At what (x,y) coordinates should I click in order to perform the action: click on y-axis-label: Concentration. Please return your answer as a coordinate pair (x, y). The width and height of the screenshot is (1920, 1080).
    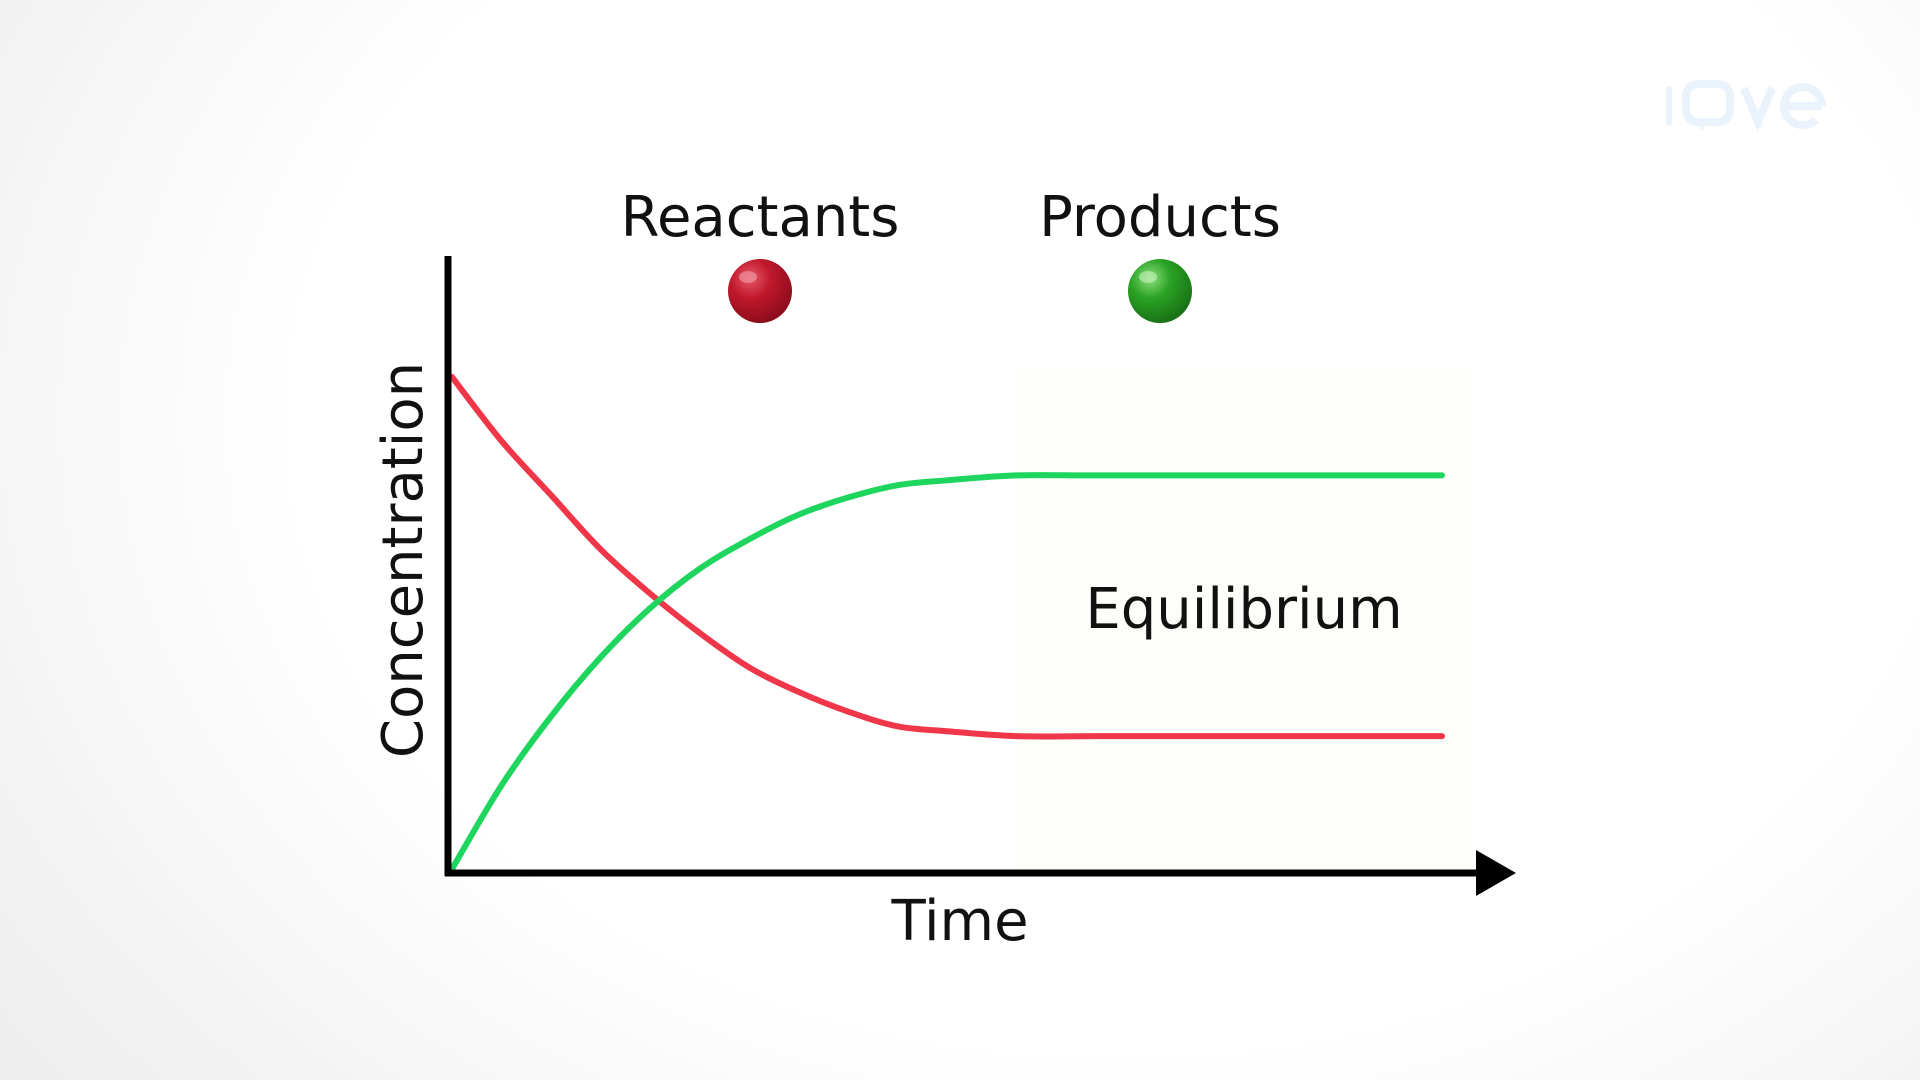
    Looking at the image, I should click on (403, 560).